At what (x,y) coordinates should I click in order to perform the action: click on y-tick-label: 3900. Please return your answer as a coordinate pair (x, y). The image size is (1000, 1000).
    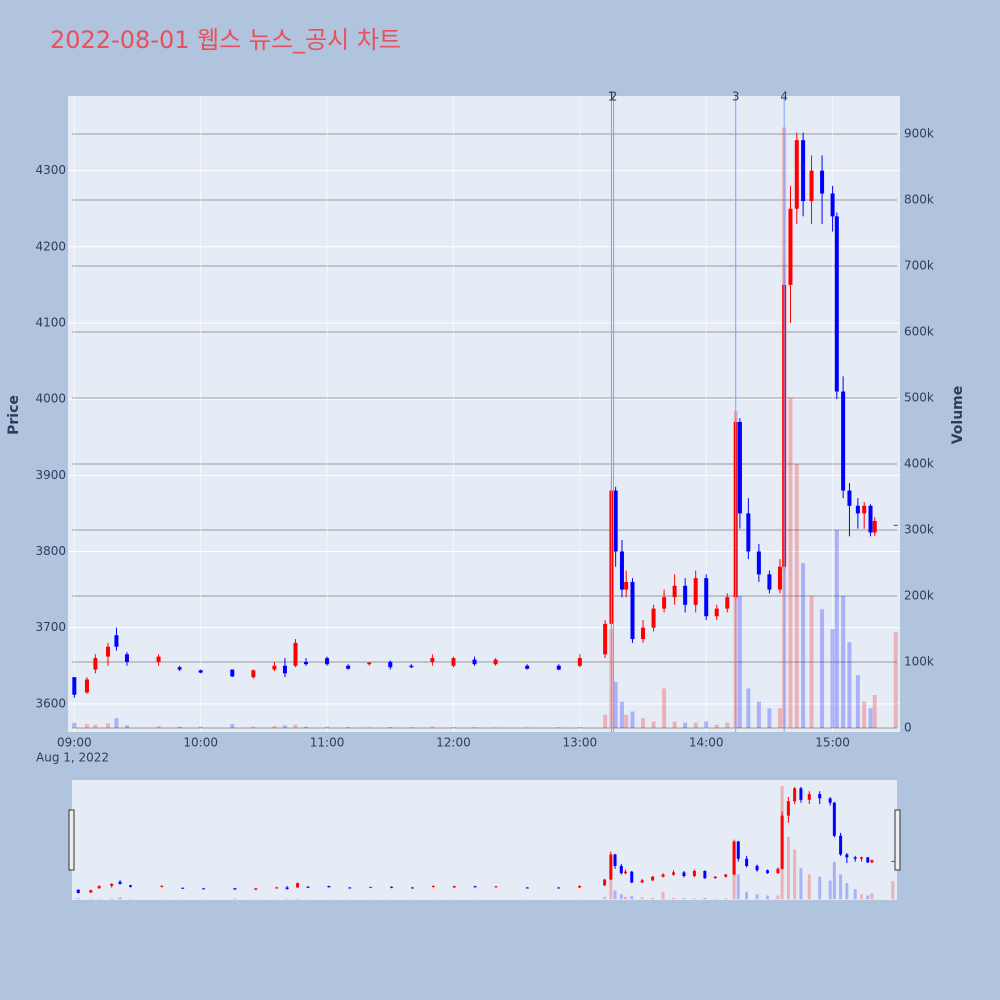
    Looking at the image, I should click on (50, 475).